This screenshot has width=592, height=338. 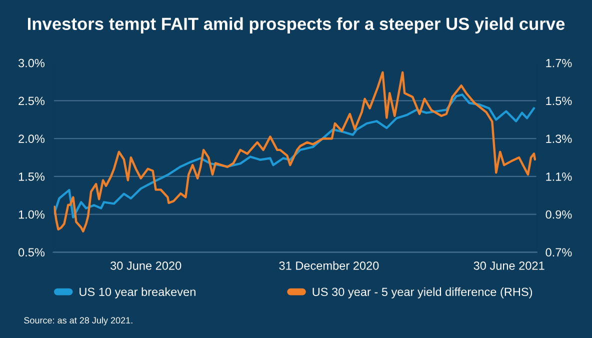 I want to click on chart-title: Investors tempt FAIT amid prospects for a steeper US yield curve, so click(x=296, y=25).